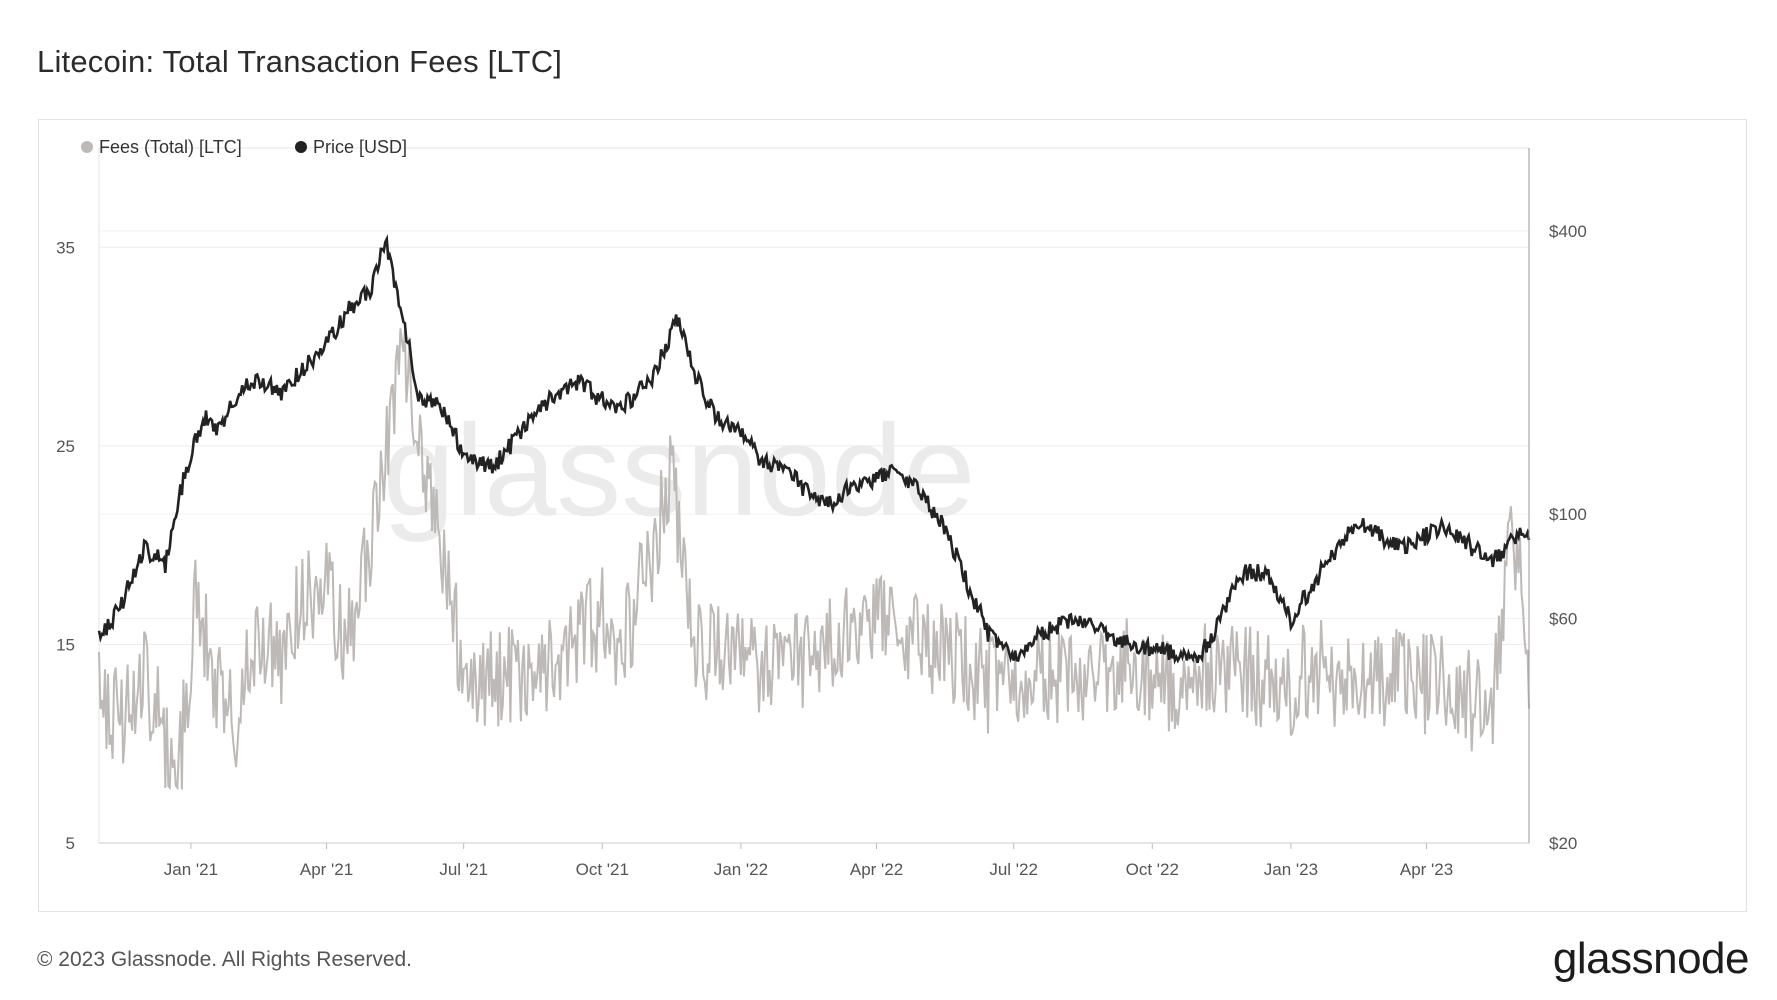 The image size is (1777, 1000). I want to click on x-tick-label: Apr '23, so click(1426, 869).